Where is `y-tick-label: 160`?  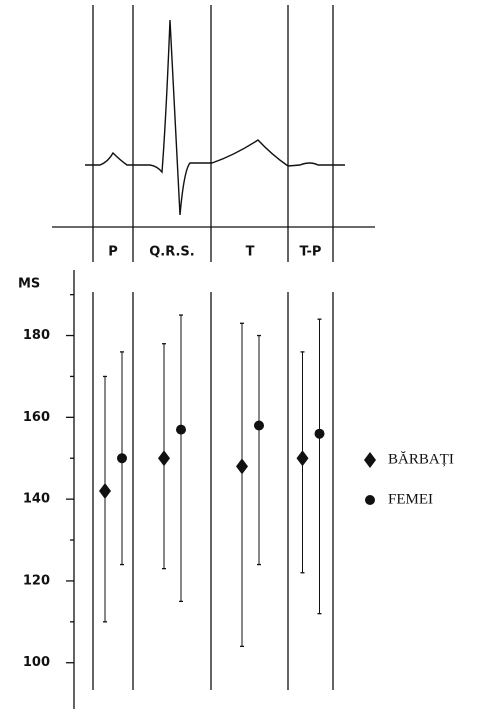 y-tick-label: 160 is located at coordinates (36, 417).